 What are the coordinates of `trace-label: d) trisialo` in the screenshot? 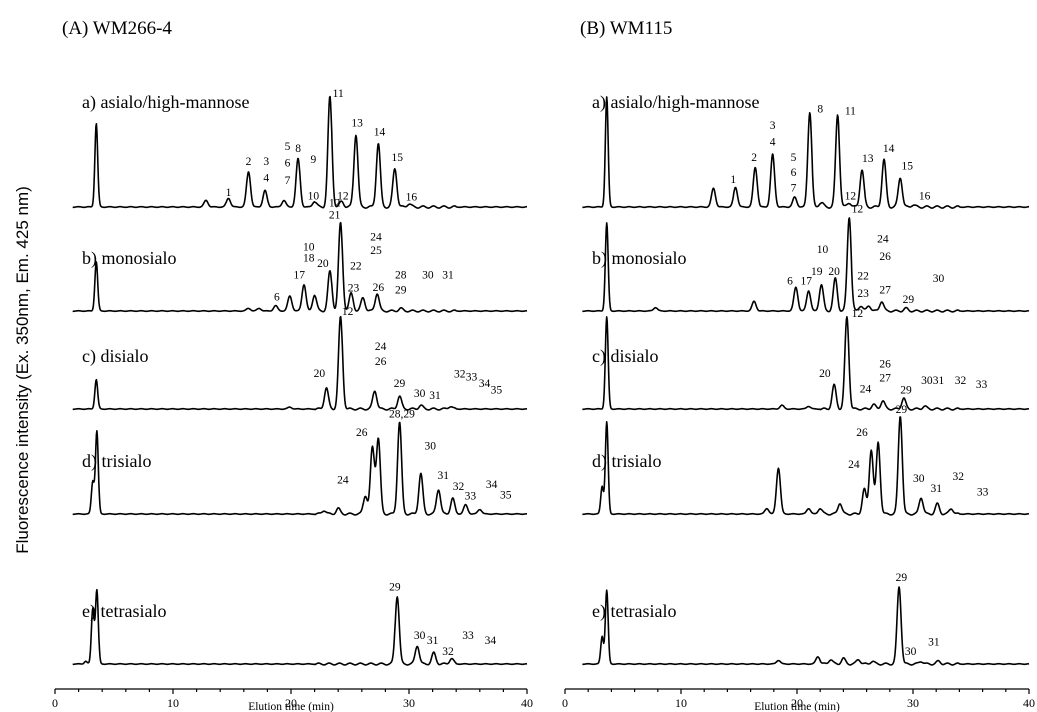 It's located at (117, 461).